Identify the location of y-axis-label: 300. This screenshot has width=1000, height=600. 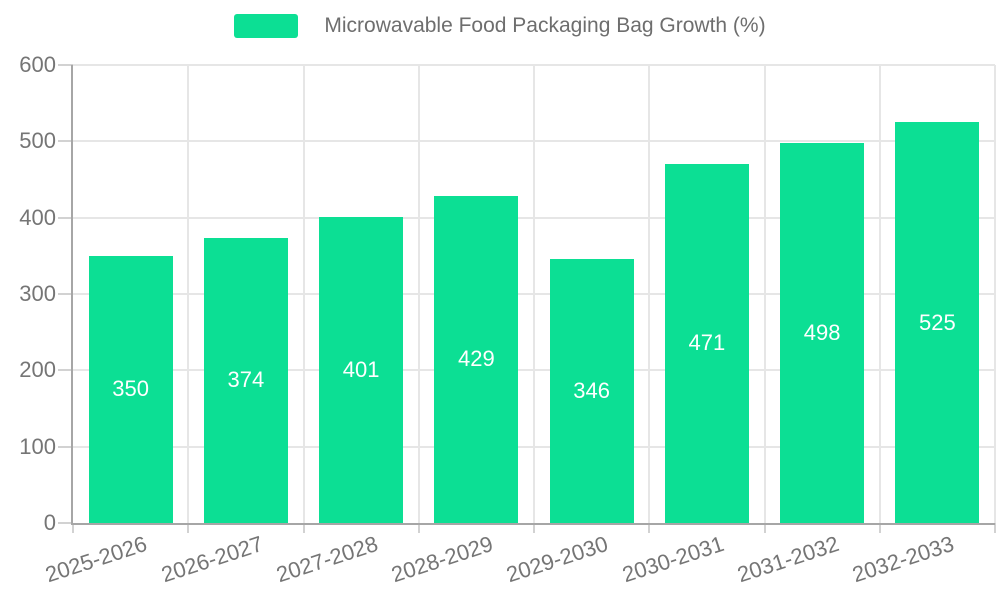
(37, 293).